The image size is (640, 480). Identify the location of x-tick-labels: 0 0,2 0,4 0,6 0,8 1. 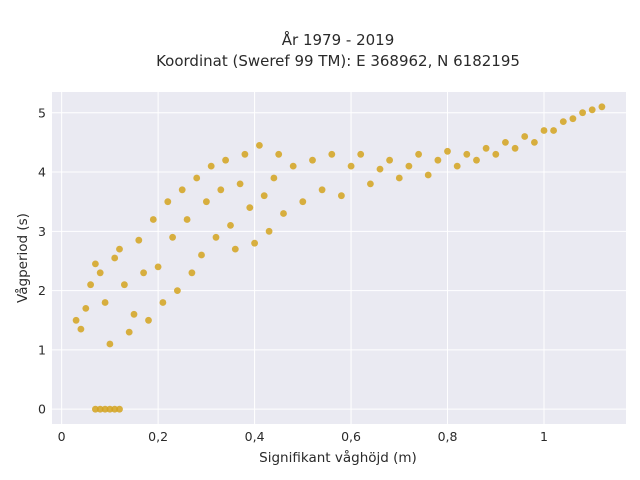
(303, 436).